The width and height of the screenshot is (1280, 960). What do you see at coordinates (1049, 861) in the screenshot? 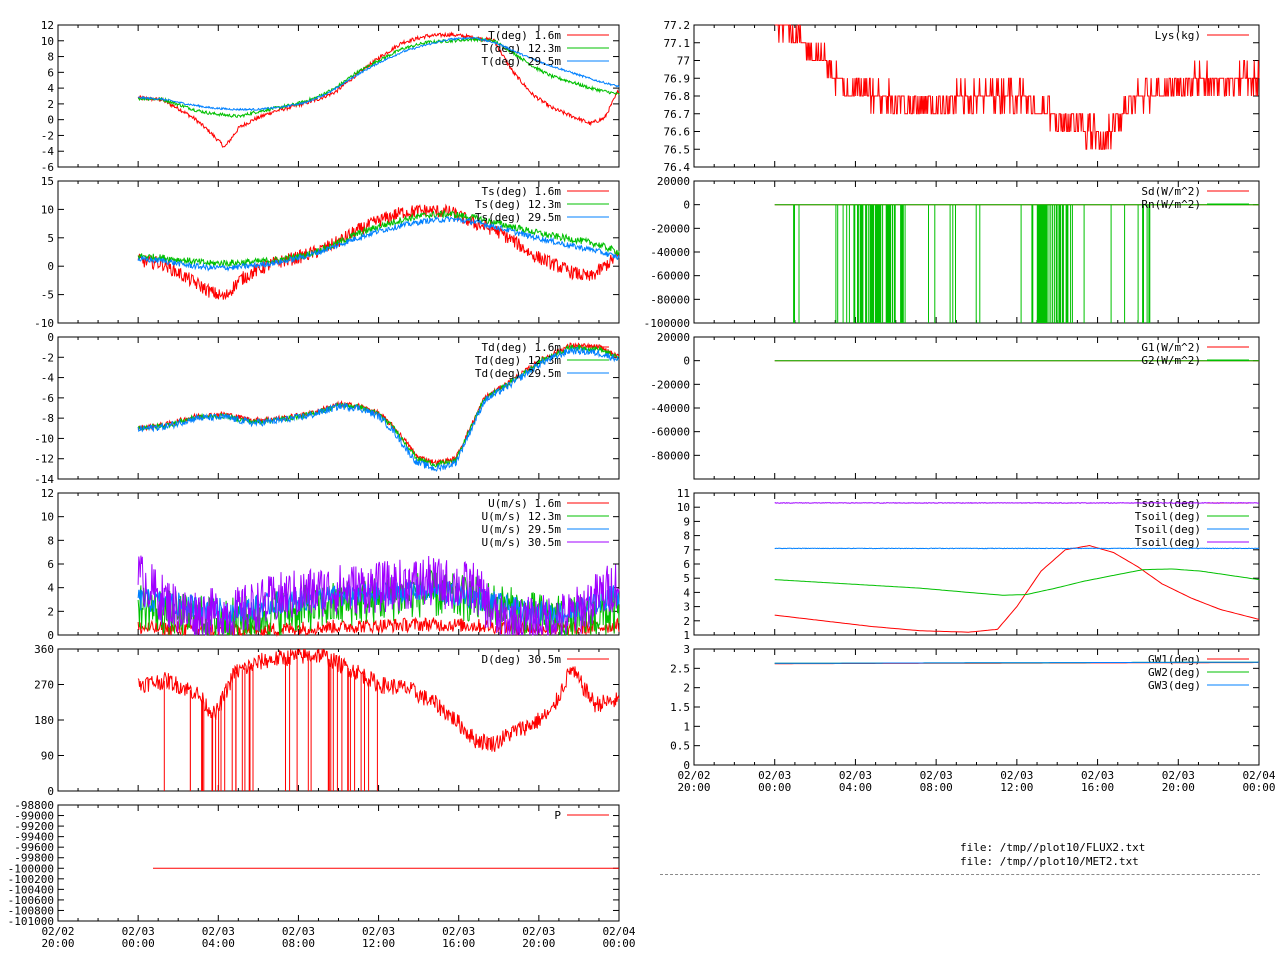
I see `source-file-met: file: /tmp//plot10/MET2.txt` at bounding box center [1049, 861].